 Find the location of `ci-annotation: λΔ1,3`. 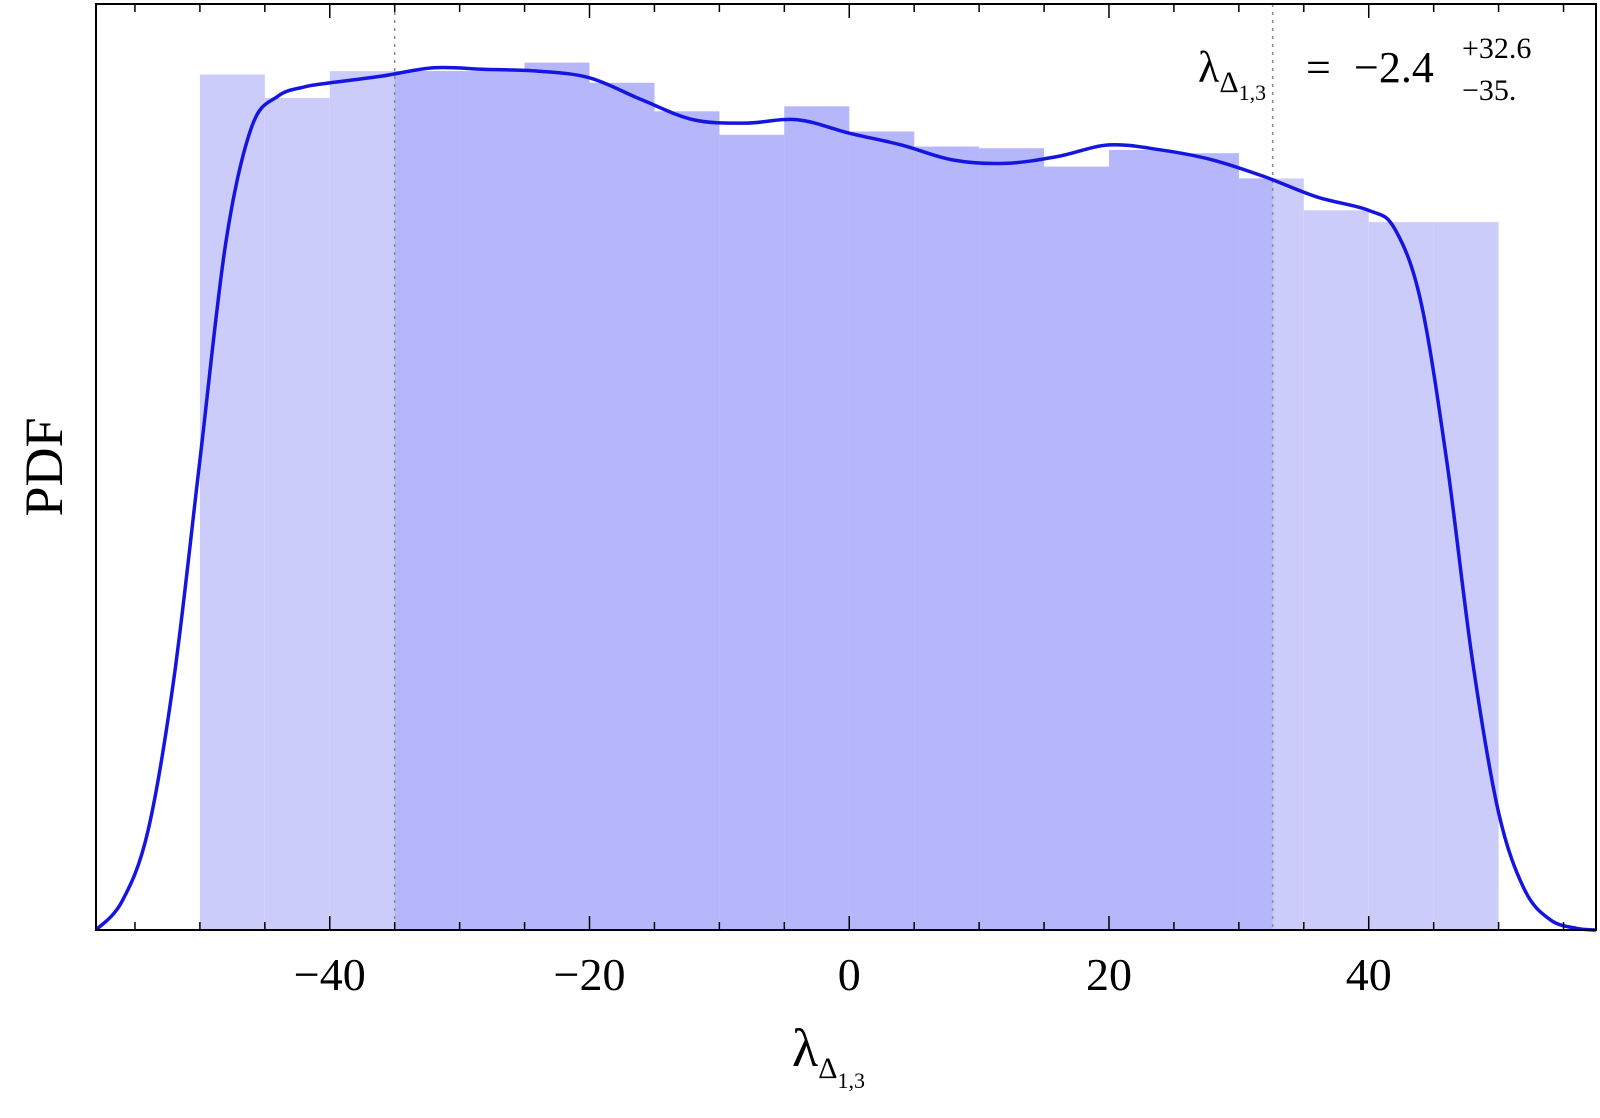

ci-annotation: λΔ1,3 is located at coordinates (1232, 74).